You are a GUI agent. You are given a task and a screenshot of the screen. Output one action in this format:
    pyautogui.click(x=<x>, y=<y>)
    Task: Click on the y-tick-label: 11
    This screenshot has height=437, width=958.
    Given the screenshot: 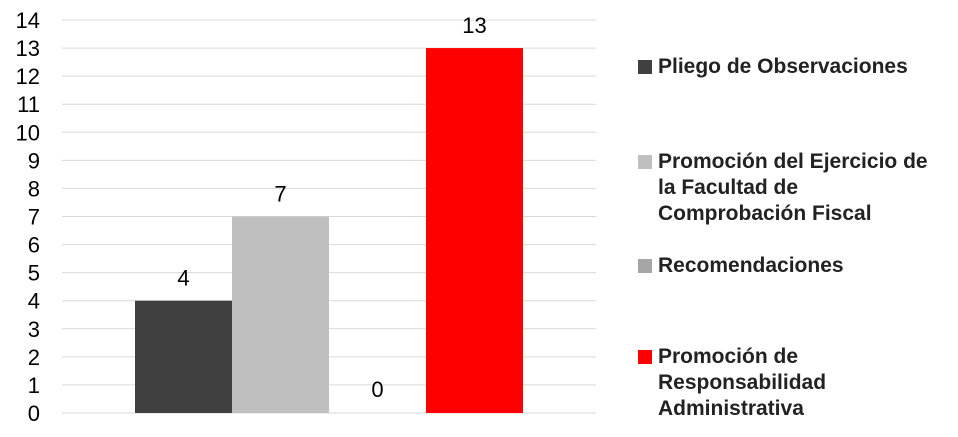 What is the action you would take?
    pyautogui.click(x=28, y=104)
    